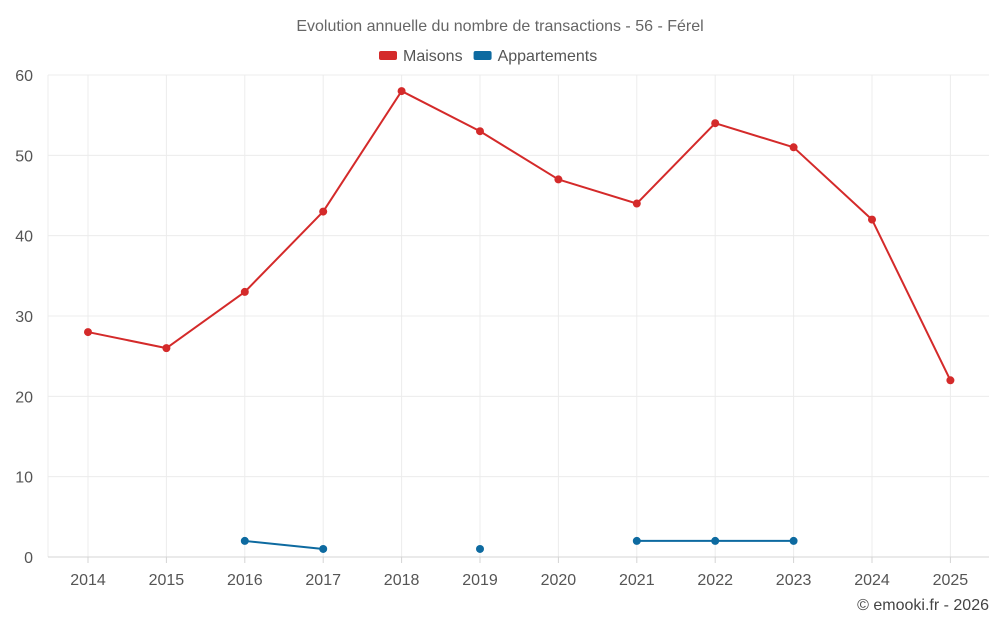 The height and width of the screenshot is (625, 1000). What do you see at coordinates (24, 317) in the screenshot?
I see `y-tick-label: 30` at bounding box center [24, 317].